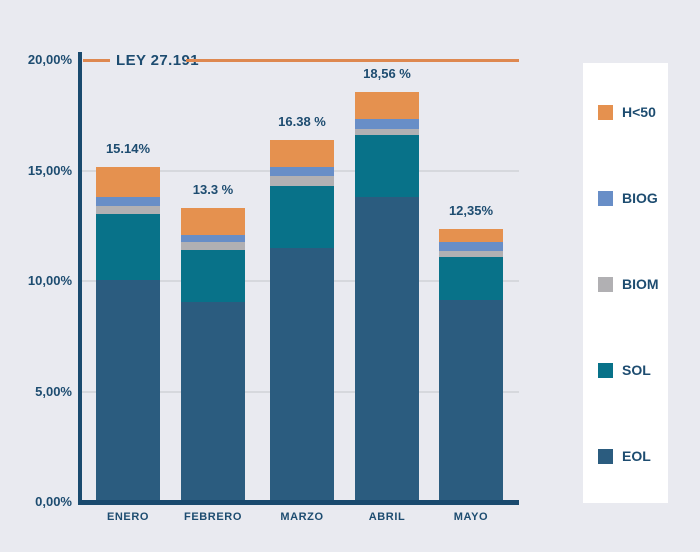 This screenshot has height=552, width=700. Describe the element at coordinates (213, 238) in the screenshot. I see `bar-febrero-segment-biog` at that location.